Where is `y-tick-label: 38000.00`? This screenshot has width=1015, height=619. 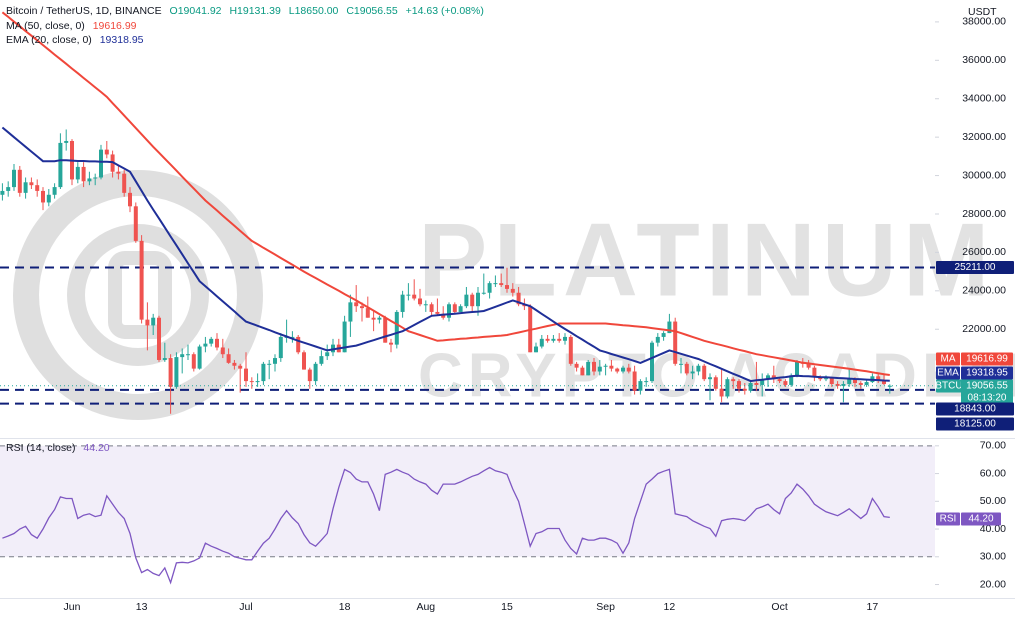 y-tick-label: 38000.00 is located at coordinates (984, 22).